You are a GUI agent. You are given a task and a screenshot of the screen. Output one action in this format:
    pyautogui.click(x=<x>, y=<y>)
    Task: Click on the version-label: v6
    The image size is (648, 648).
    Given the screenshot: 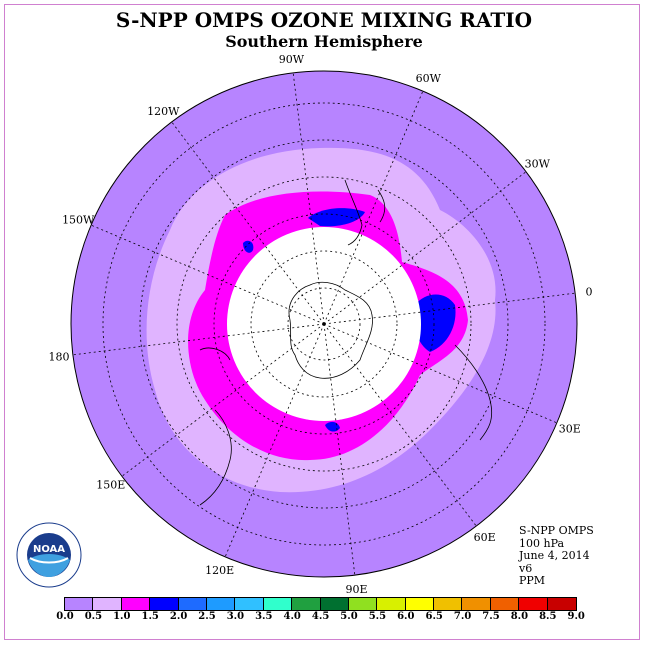 What is the action you would take?
    pyautogui.click(x=526, y=568)
    